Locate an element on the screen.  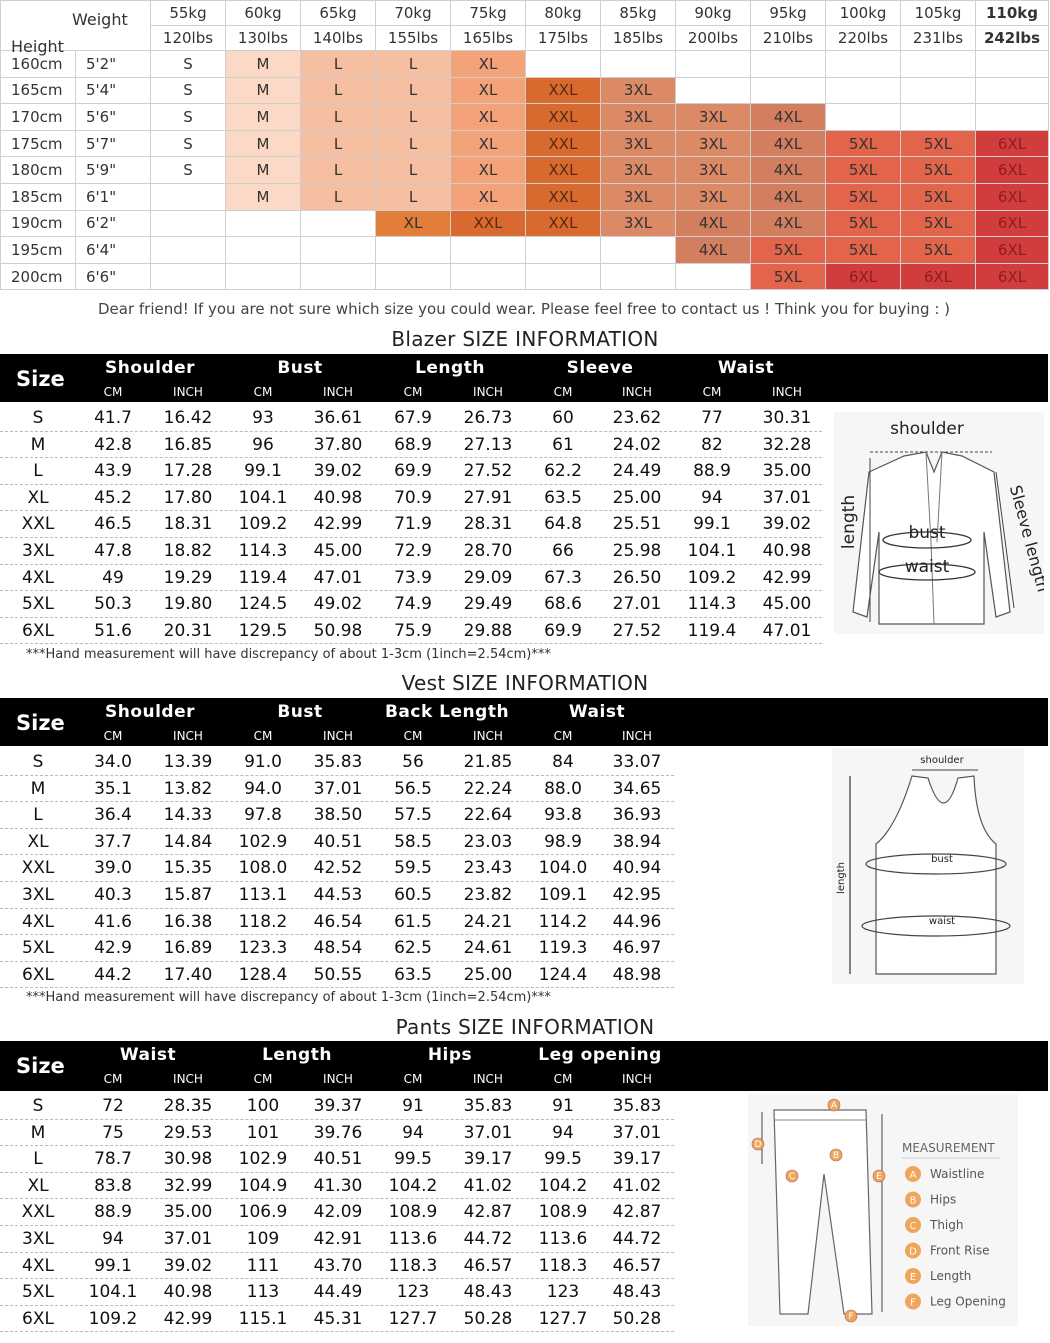
measure-value: 91.0 is located at coordinates (263, 762).